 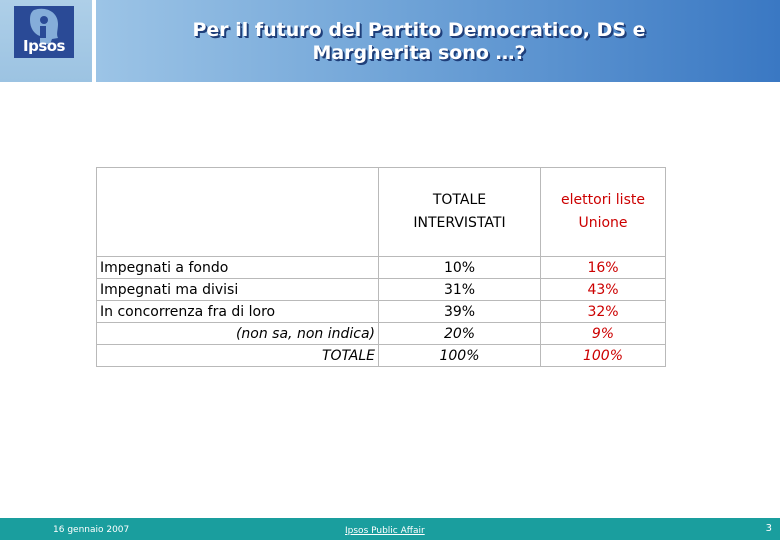 I want to click on logo-text: Ipsos, so click(x=44, y=46).